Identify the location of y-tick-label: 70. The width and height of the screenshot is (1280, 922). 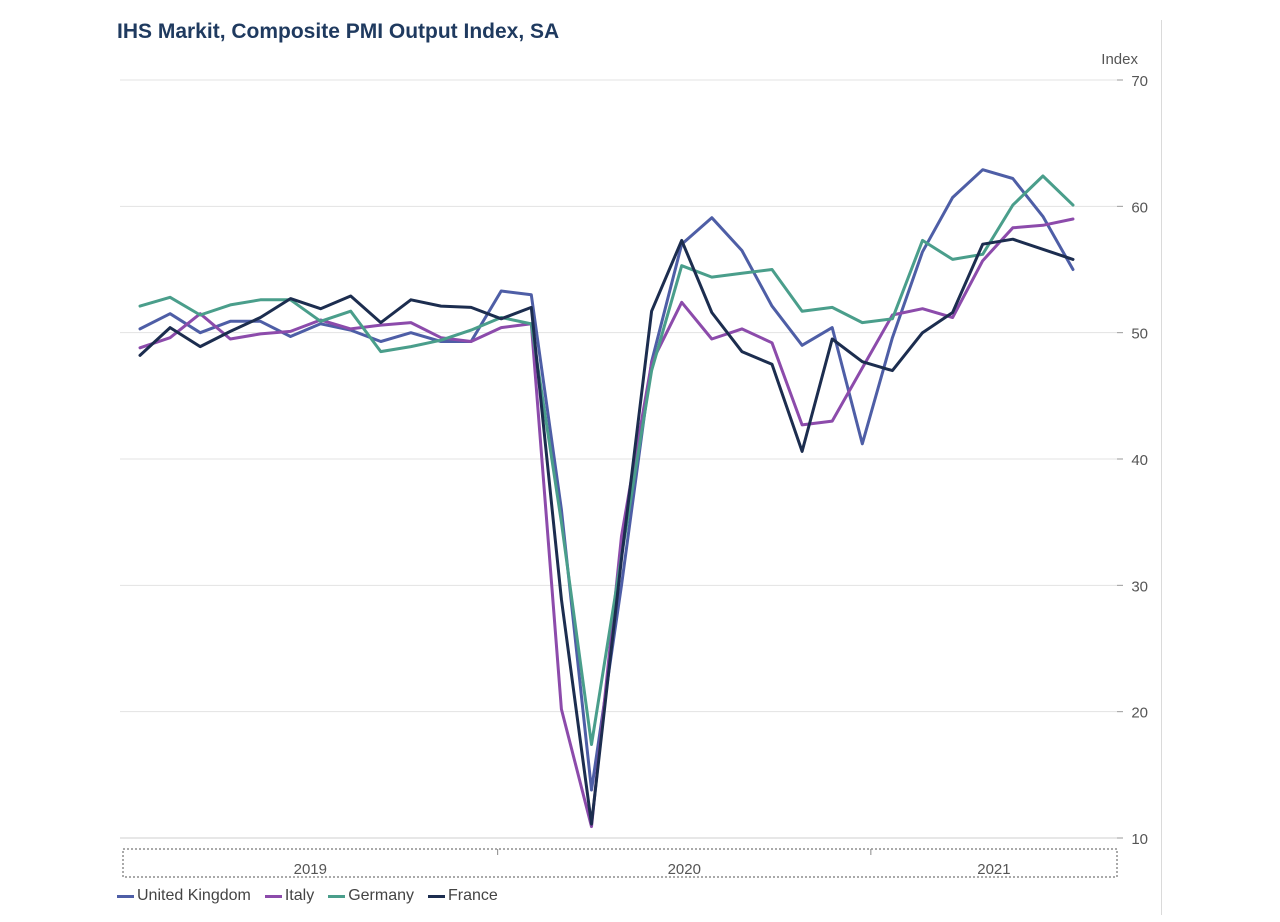
(1139, 81).